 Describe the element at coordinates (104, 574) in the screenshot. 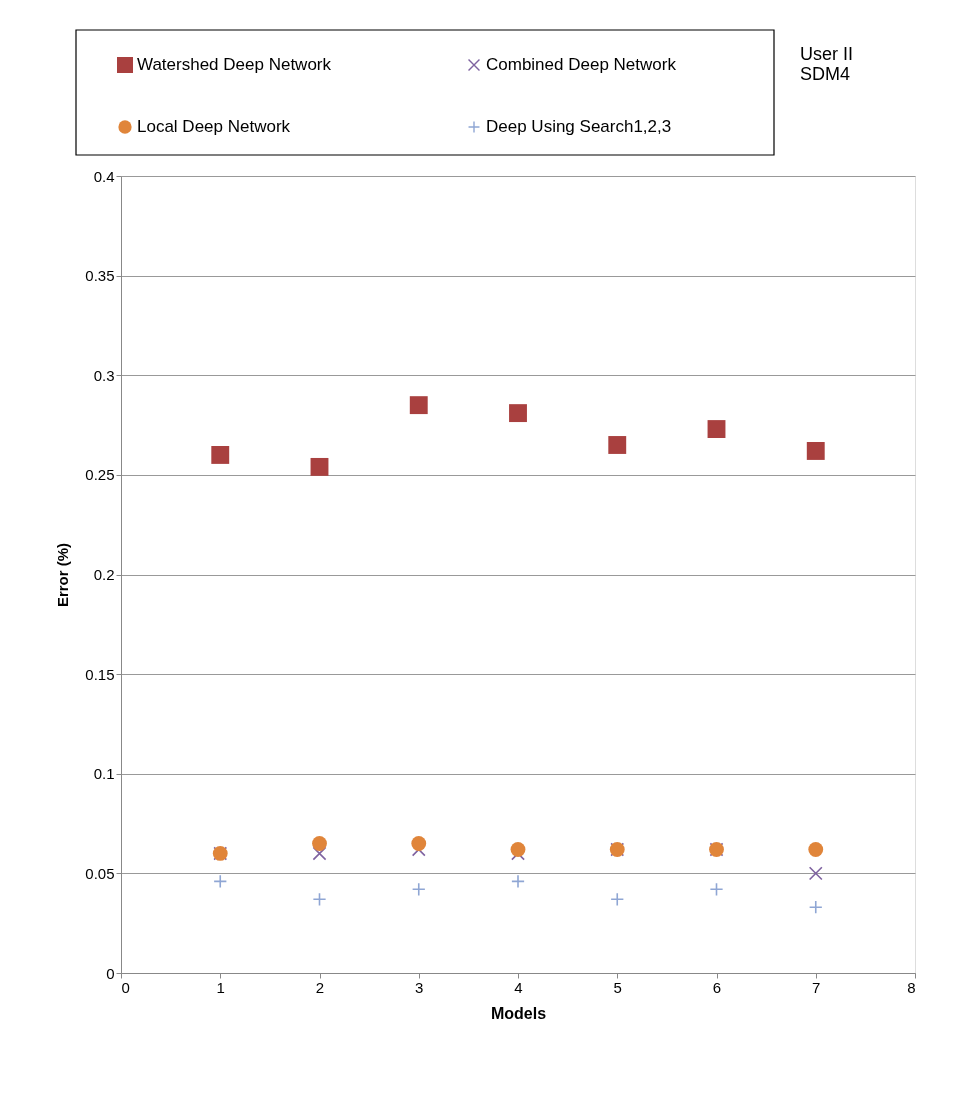

I see `y-tick-label: 0.2` at that location.